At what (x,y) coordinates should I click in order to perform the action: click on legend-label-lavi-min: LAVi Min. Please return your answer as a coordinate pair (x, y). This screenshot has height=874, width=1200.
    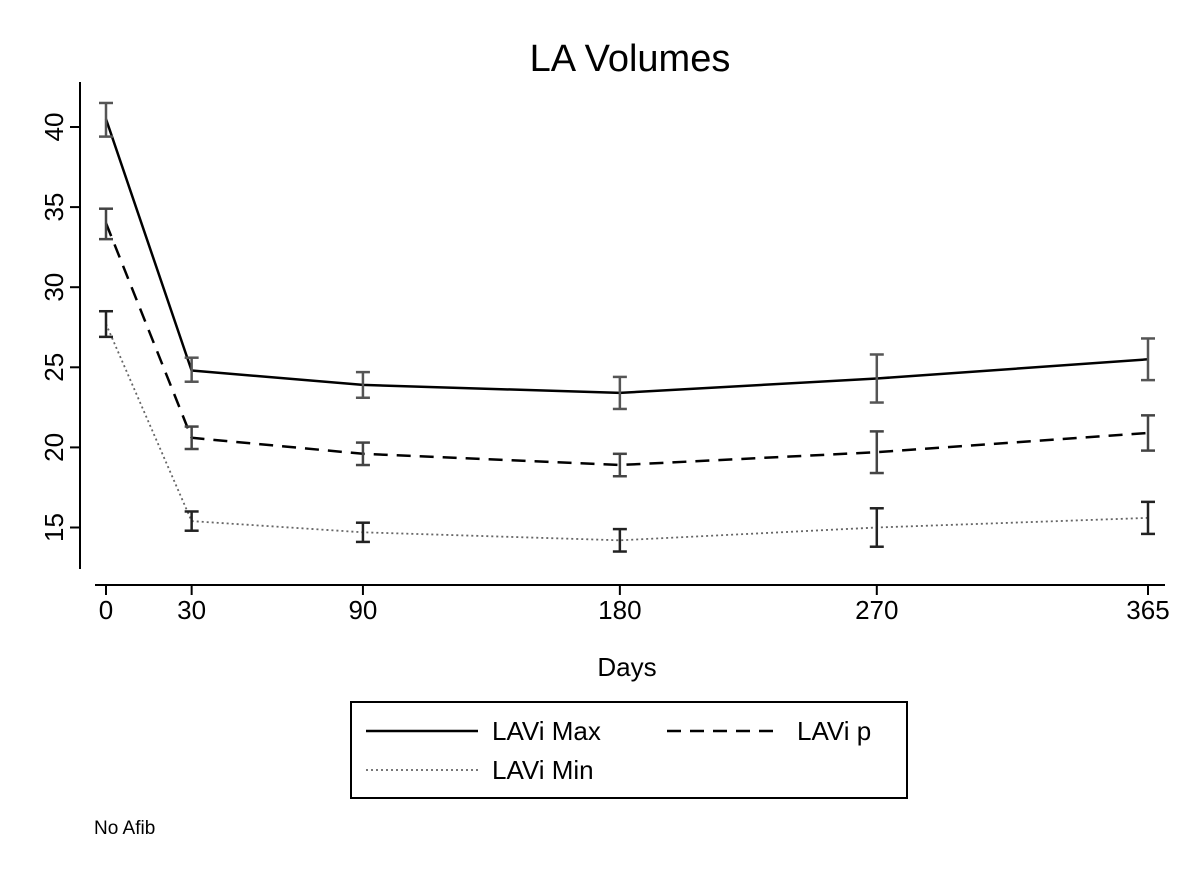
    Looking at the image, I should click on (543, 770).